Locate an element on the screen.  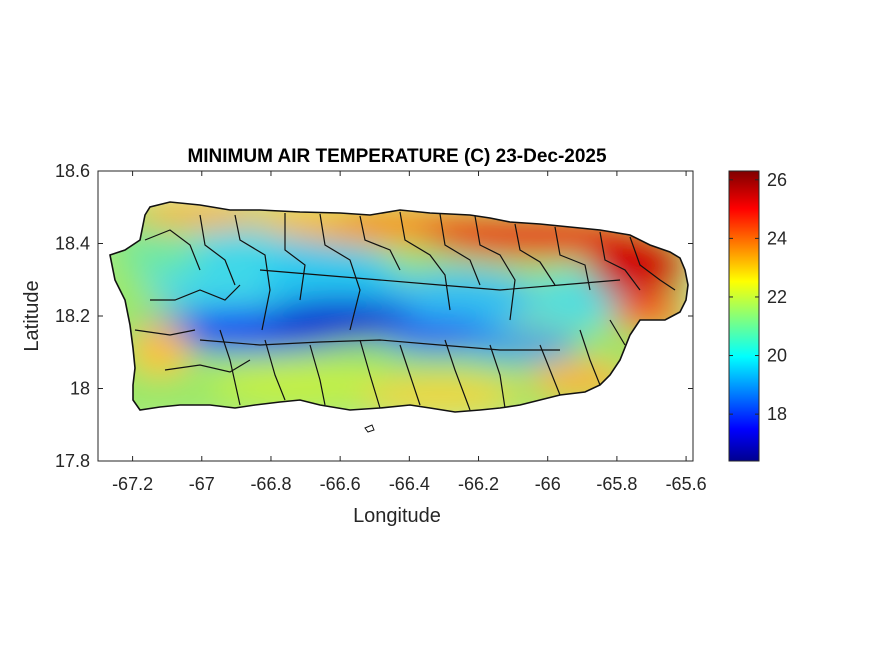
colorbar-ticks: 18 20 22 24 26 is located at coordinates (758, 297).